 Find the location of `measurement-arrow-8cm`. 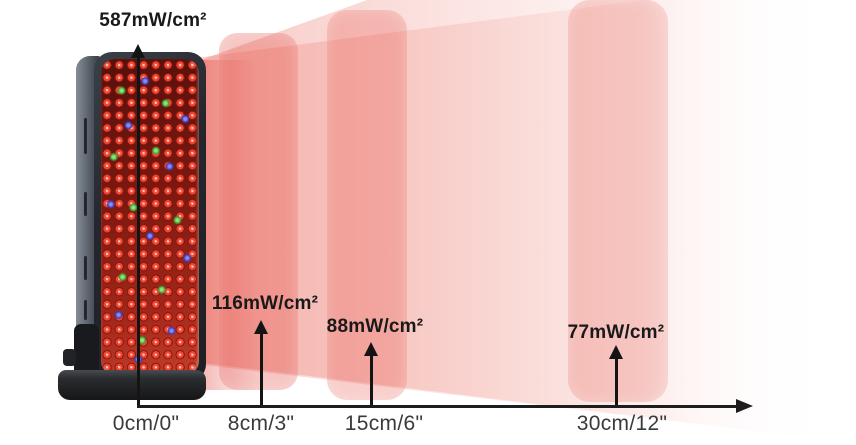

measurement-arrow-8cm is located at coordinates (261, 363).